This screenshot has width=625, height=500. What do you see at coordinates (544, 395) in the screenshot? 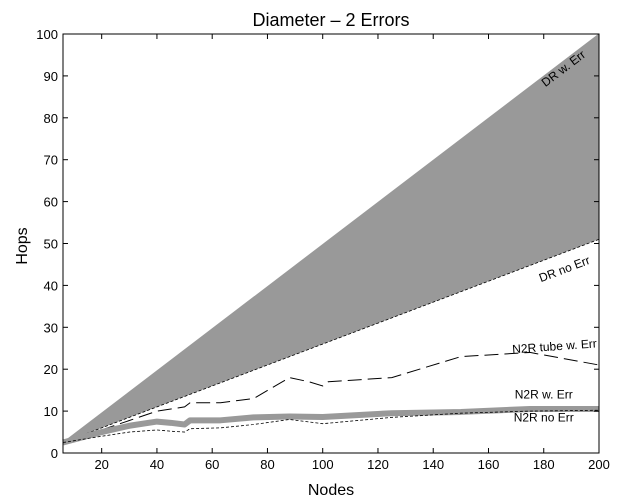
I see `annotation-n2r-w-err: N2R w. Err` at bounding box center [544, 395].